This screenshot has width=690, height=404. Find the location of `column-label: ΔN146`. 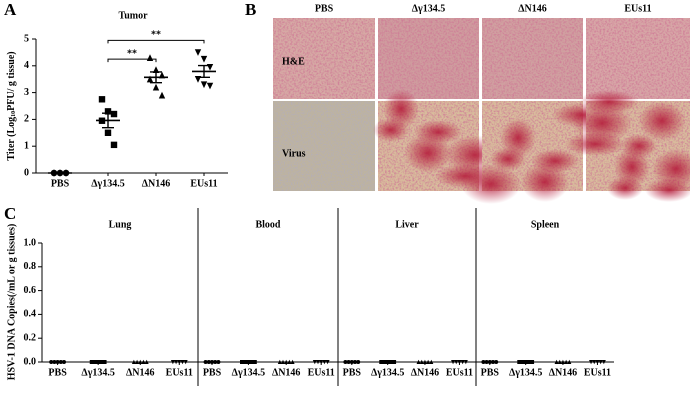

column-label: ΔN146 is located at coordinates (532, 8).